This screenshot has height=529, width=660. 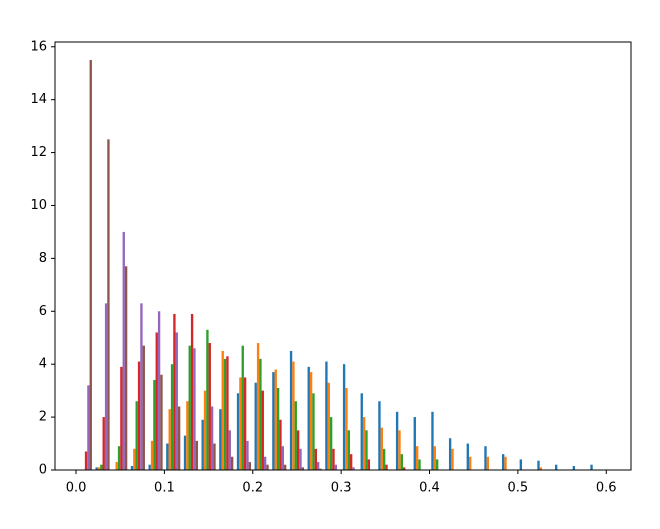 I want to click on y-tick-label: 10, so click(x=38, y=205).